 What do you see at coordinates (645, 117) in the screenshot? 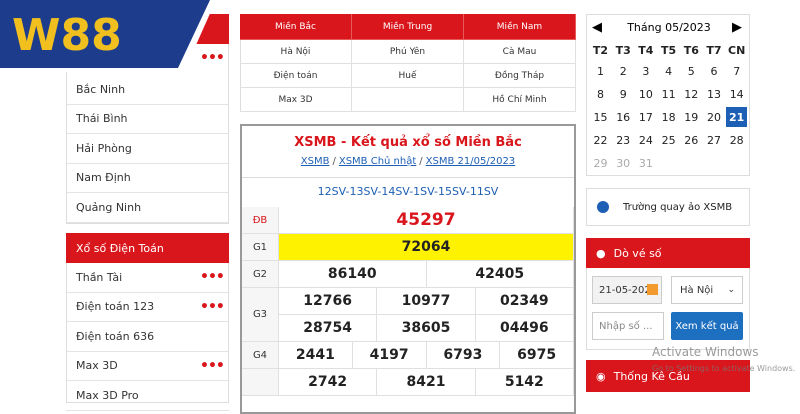
I see `day: 17` at bounding box center [645, 117].